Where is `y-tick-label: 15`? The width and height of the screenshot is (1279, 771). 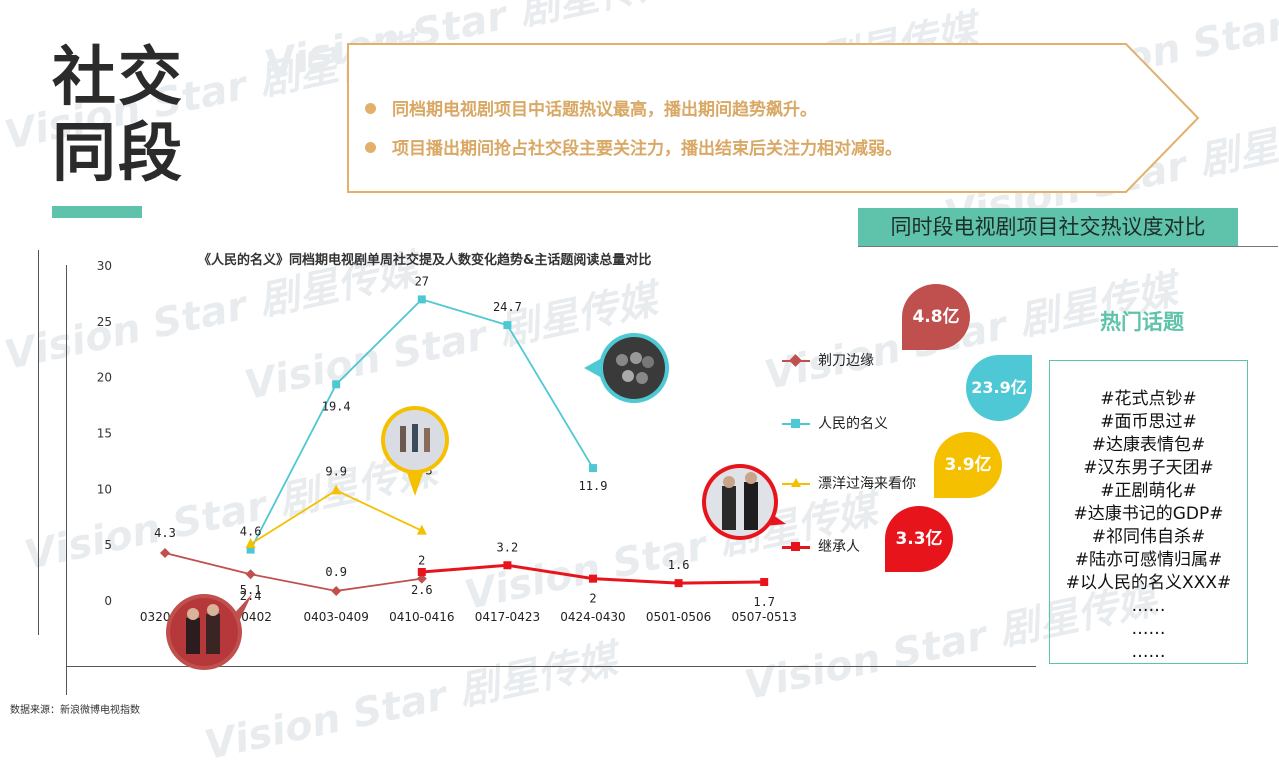 y-tick-label: 15 is located at coordinates (104, 433).